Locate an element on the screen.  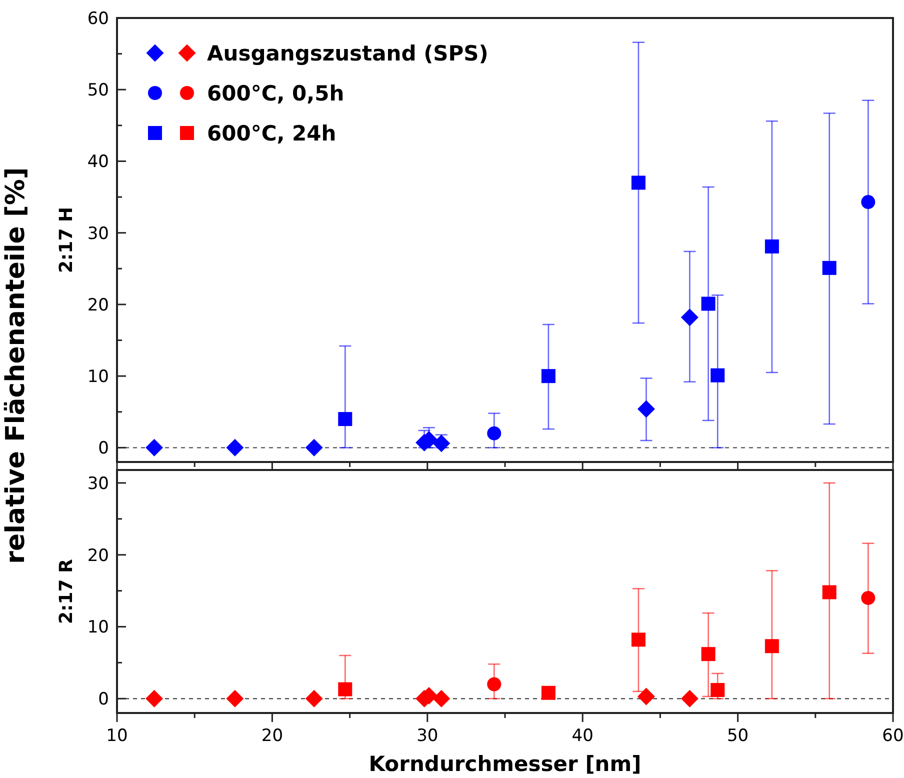
x-tick-label: 50 is located at coordinates (737, 736).